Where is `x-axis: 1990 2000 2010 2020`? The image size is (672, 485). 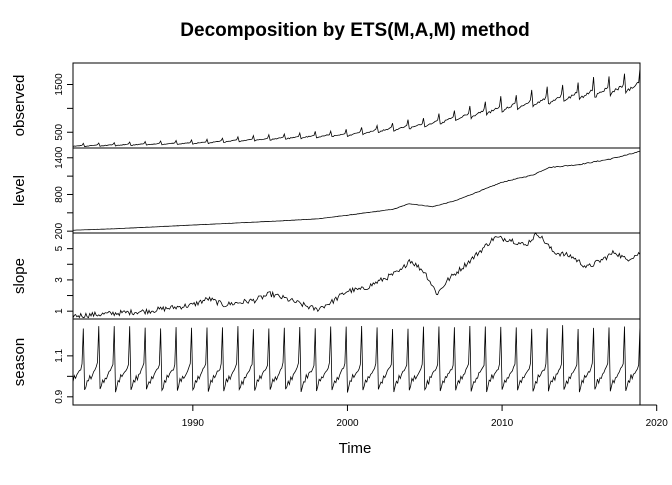 x-axis: 1990 2000 2010 2020 is located at coordinates (425, 416).